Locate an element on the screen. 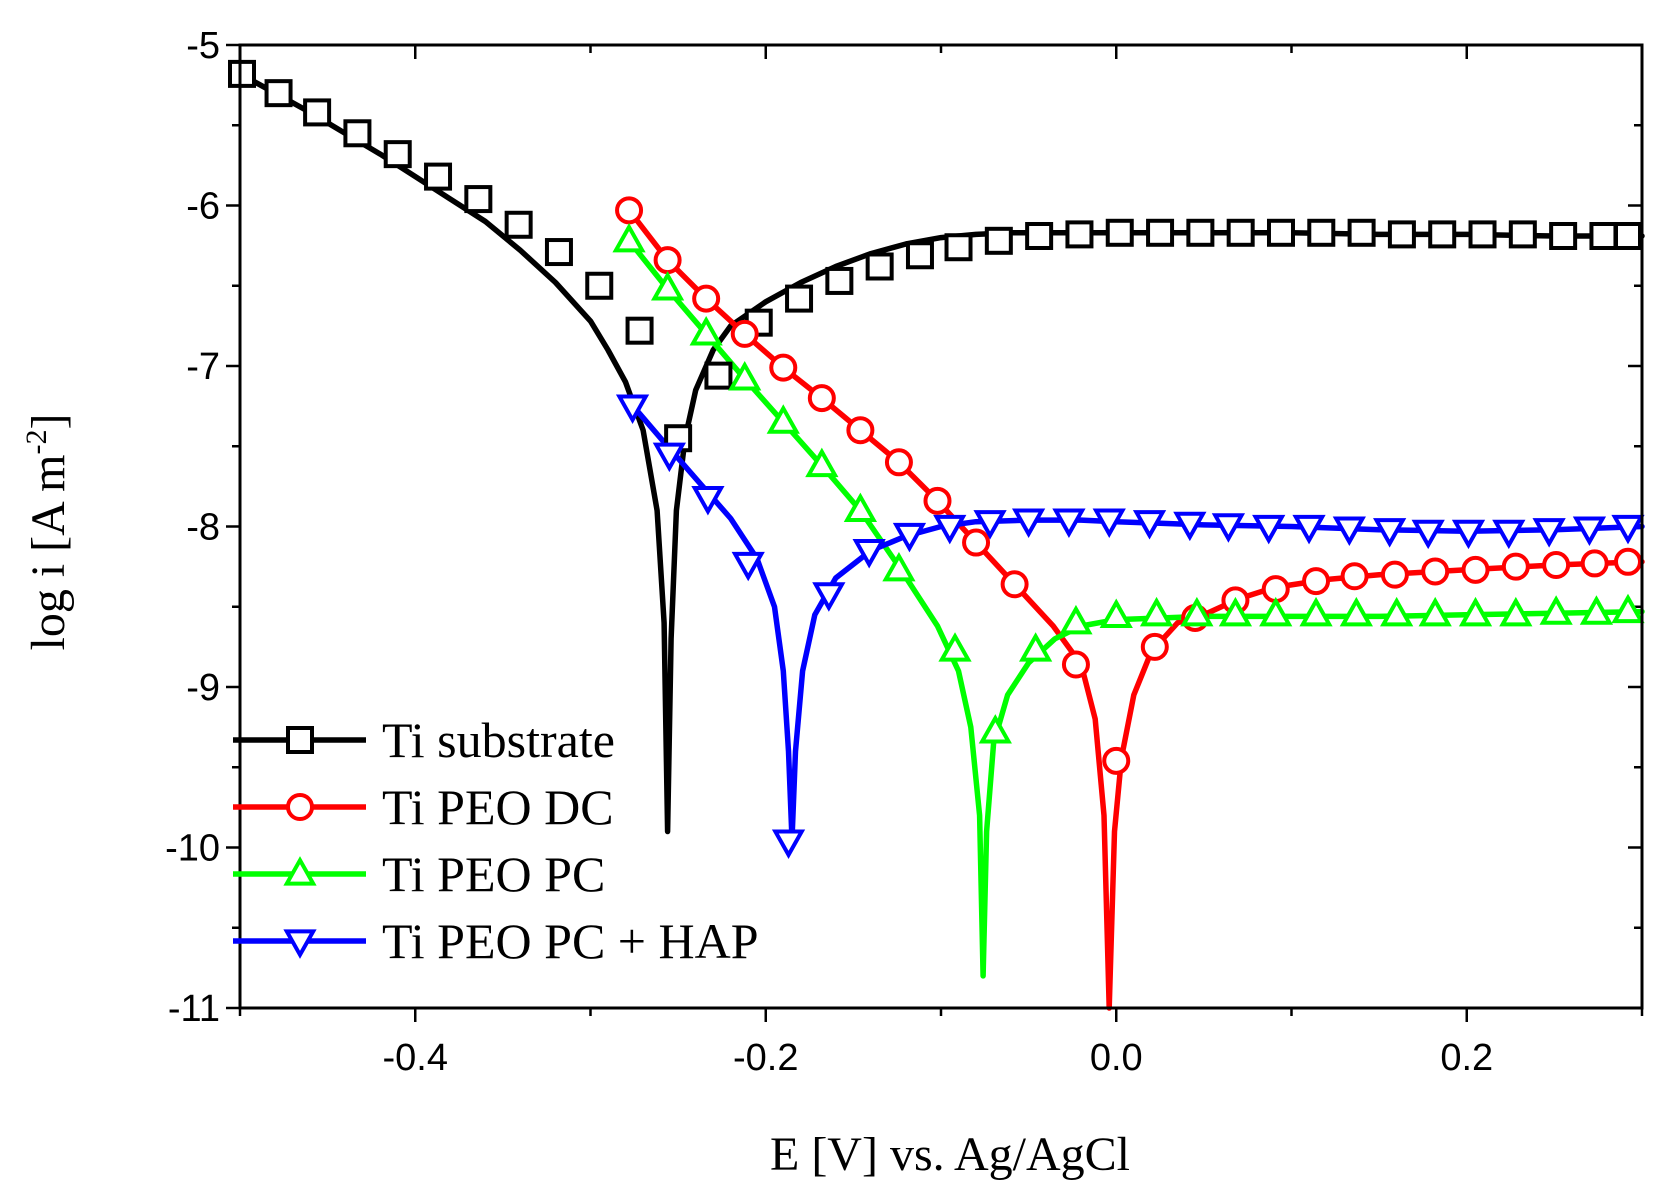 The width and height of the screenshot is (1661, 1185). y-tick-label: -8 is located at coordinates (203, 528).